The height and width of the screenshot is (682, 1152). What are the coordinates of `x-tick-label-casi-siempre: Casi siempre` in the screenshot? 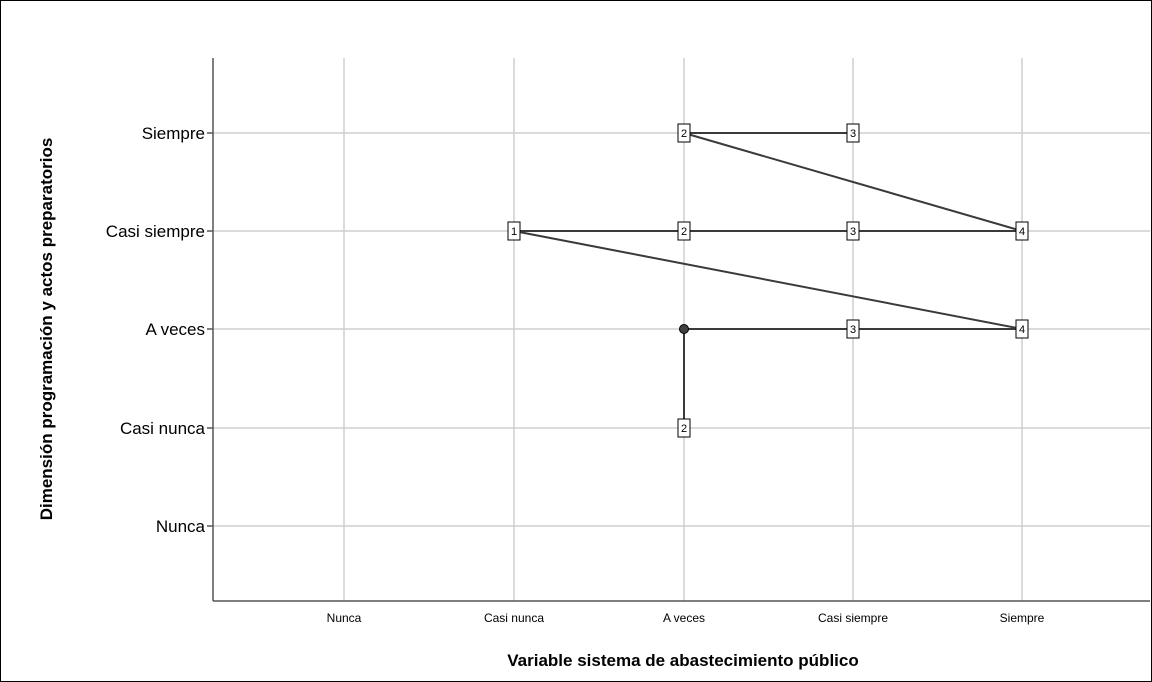 It's located at (853, 618).